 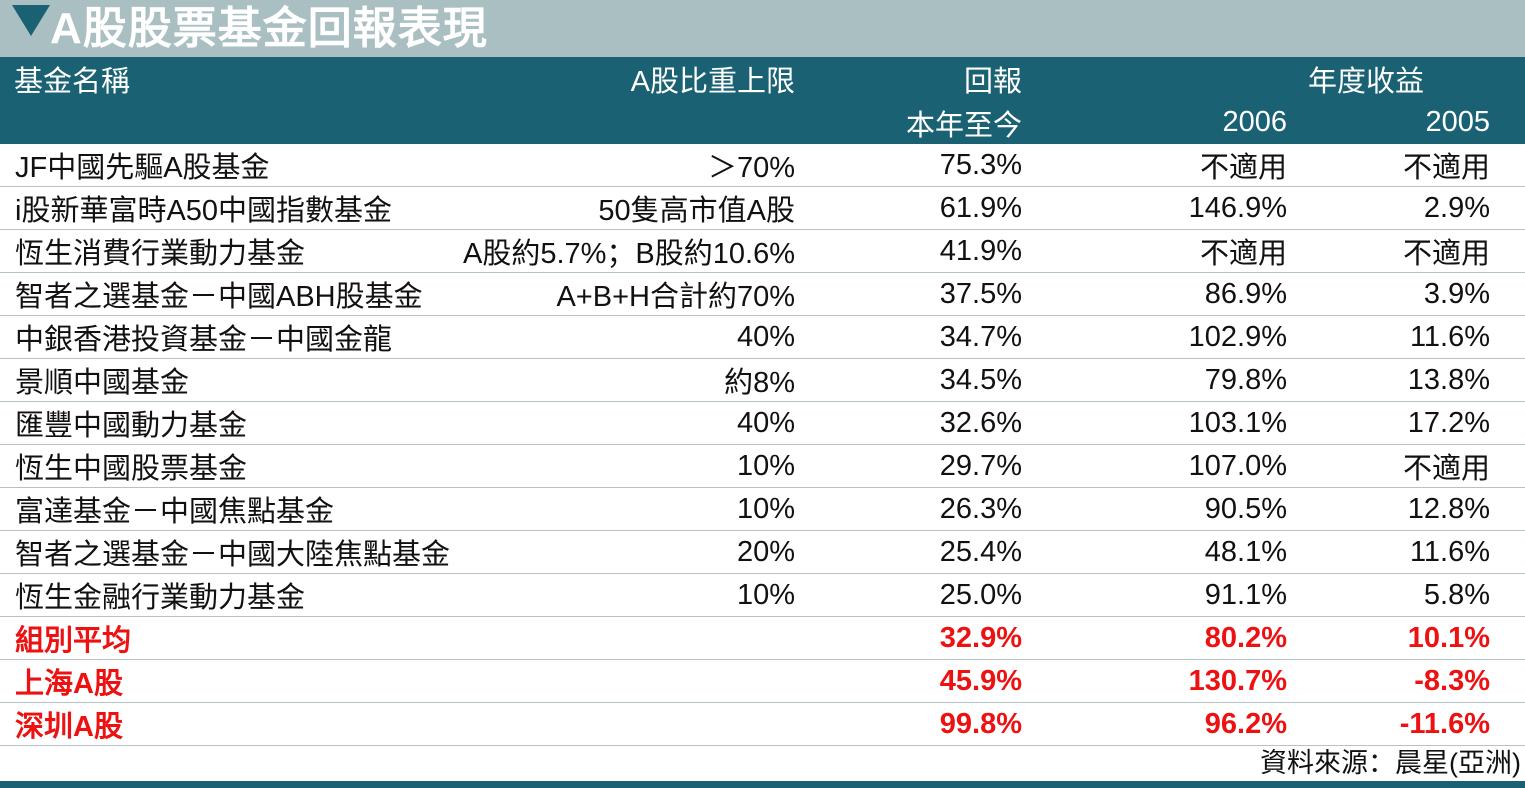 I want to click on header-group-row: 基金名稱 A股比重上限 回報 年度收益, so click(x=762, y=79).